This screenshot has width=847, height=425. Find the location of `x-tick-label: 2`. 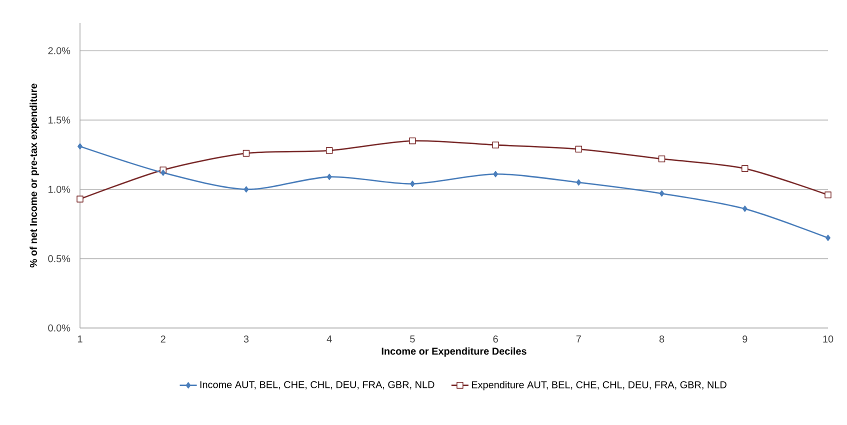

x-tick-label: 2 is located at coordinates (163, 339).